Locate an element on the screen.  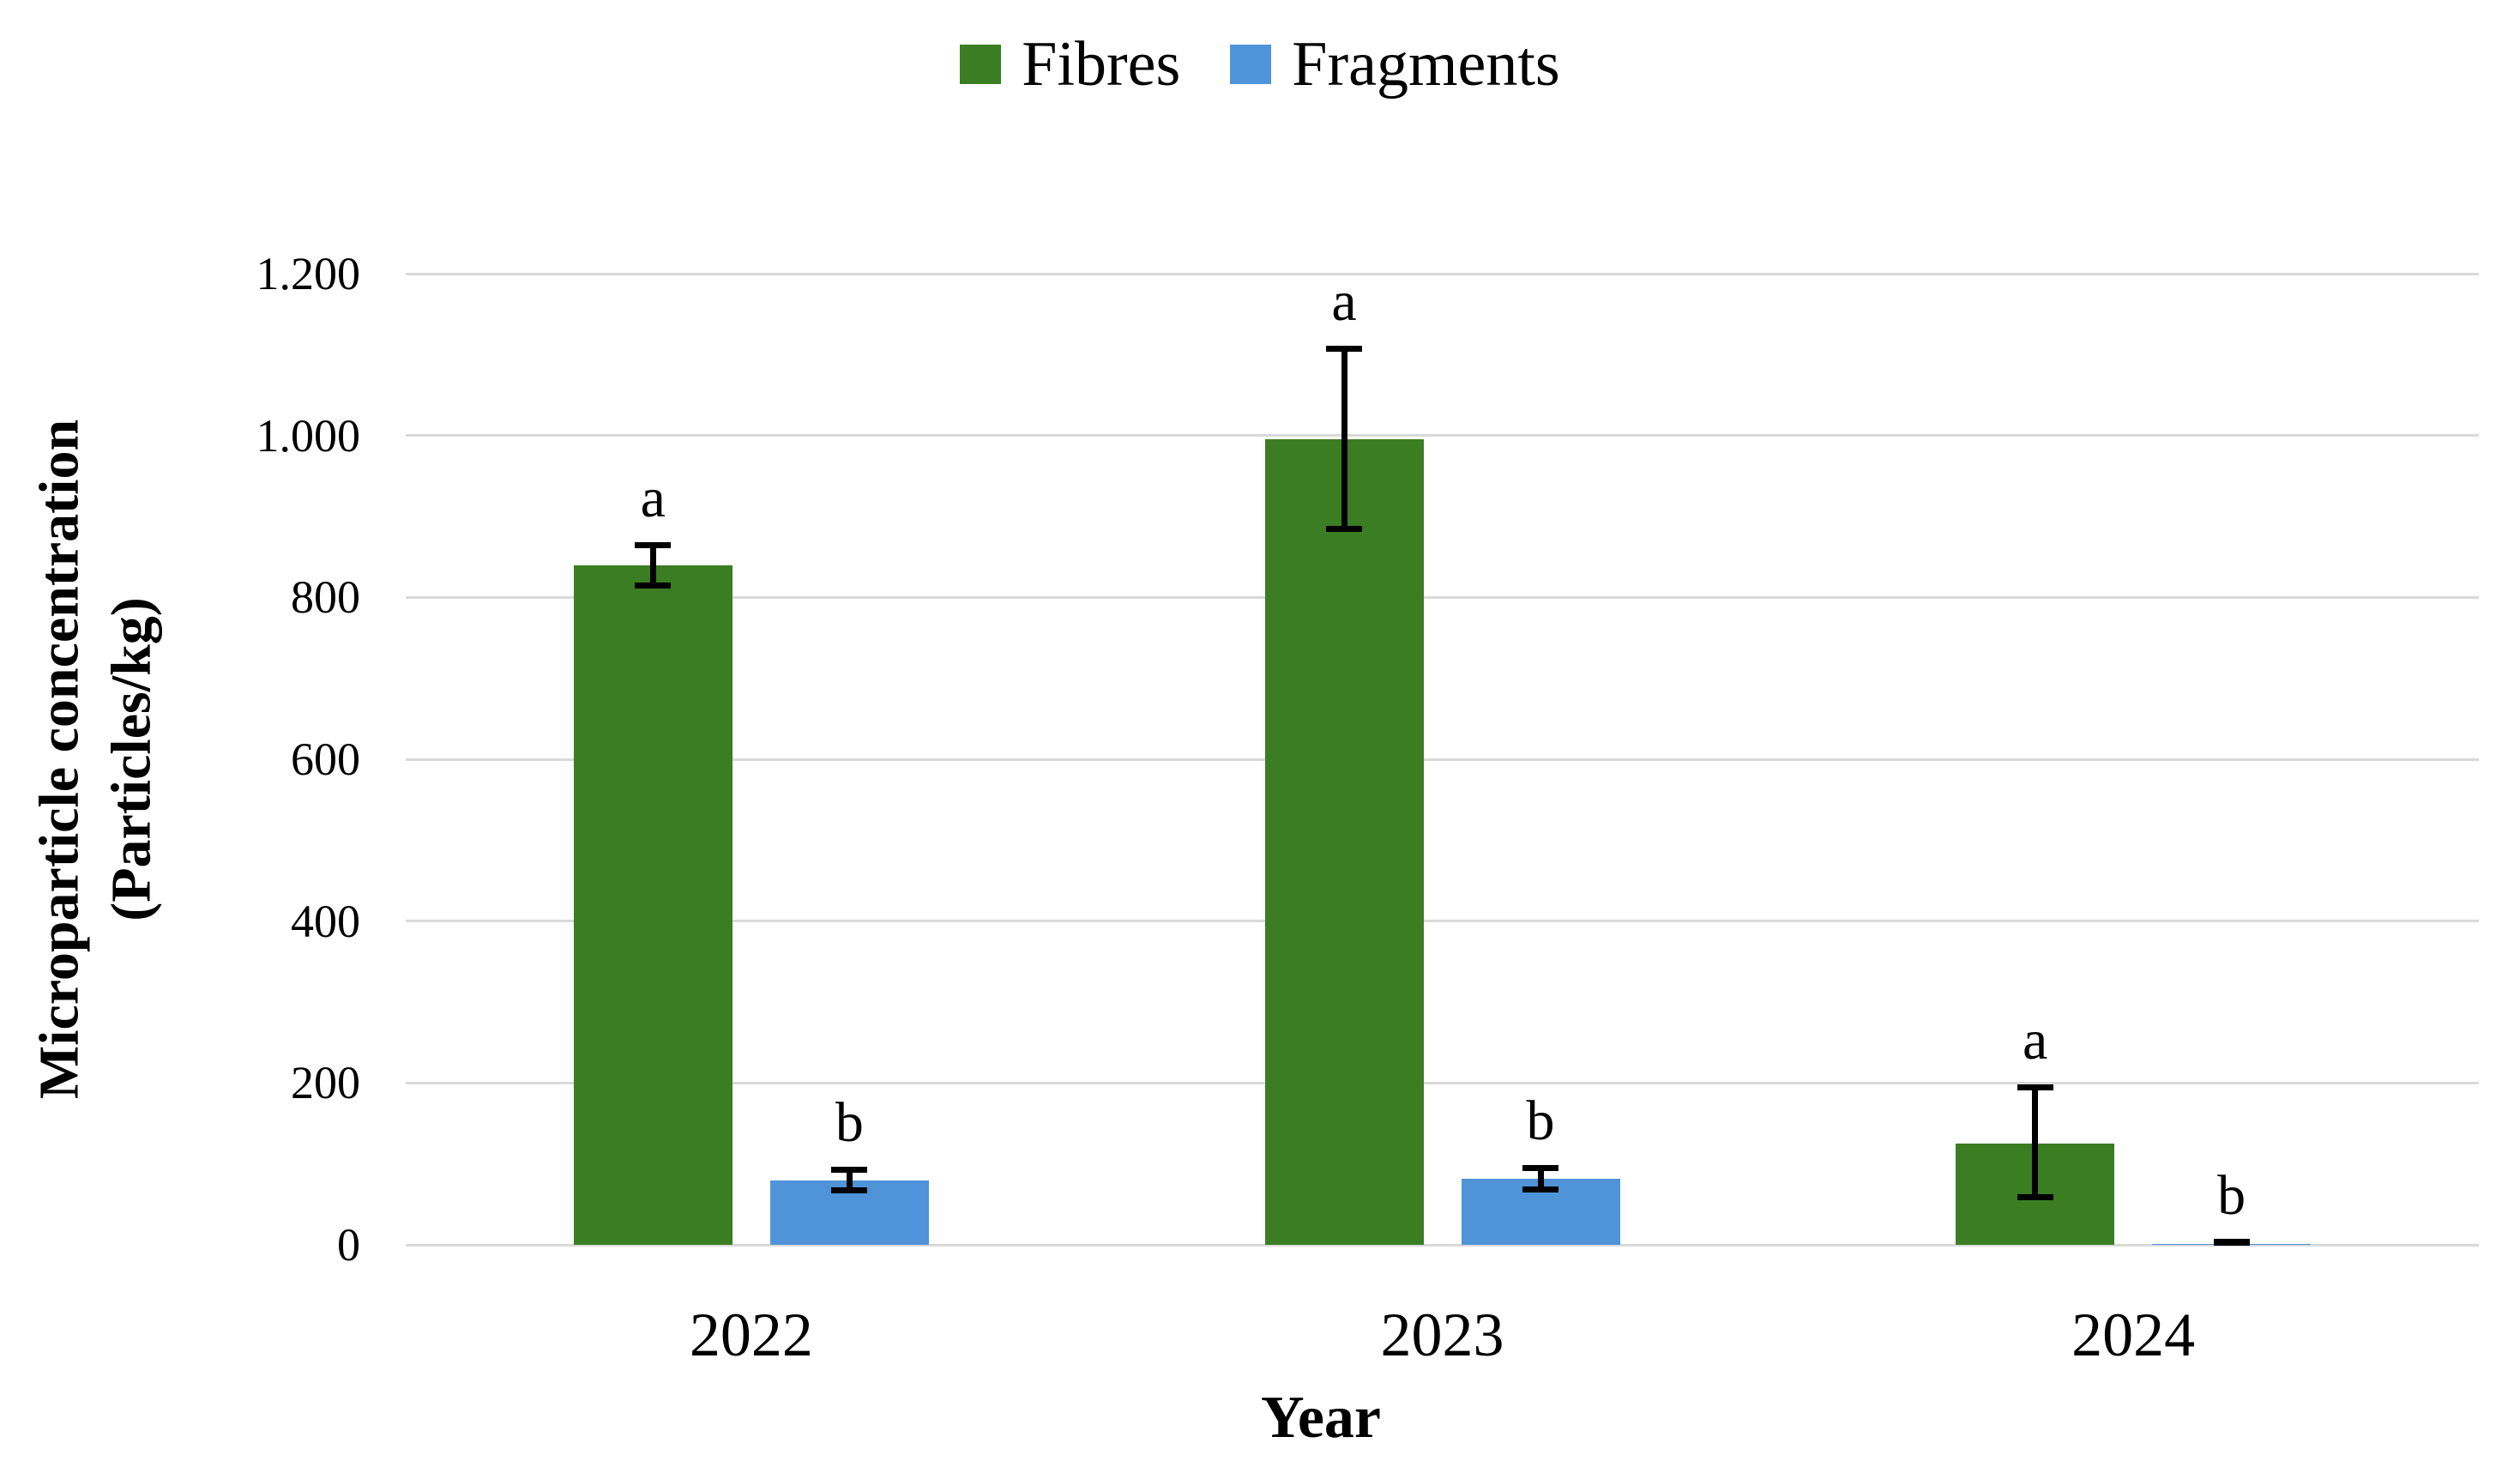
y-tick-label-800: 800 is located at coordinates (325, 597).